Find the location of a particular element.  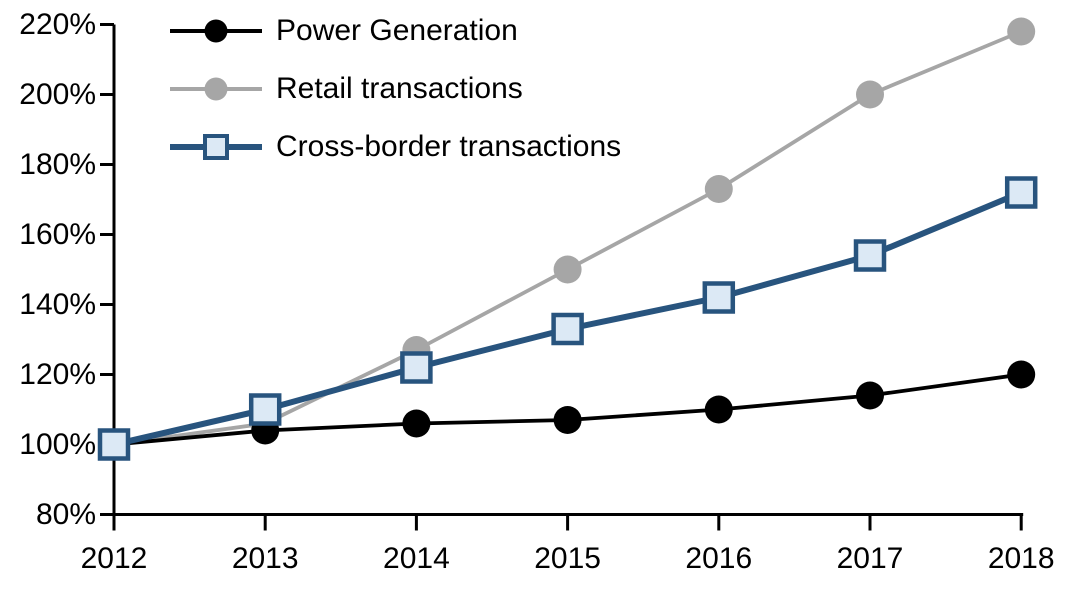

legend-item-cross-border-transactions: Cross-border transactions is located at coordinates (394, 147).